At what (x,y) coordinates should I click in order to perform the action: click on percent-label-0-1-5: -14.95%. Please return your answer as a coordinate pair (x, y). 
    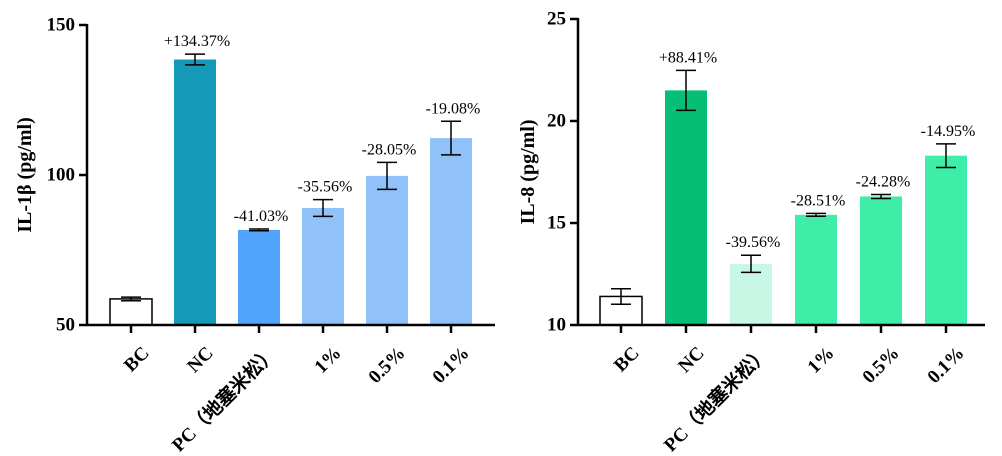
    Looking at the image, I should click on (948, 131).